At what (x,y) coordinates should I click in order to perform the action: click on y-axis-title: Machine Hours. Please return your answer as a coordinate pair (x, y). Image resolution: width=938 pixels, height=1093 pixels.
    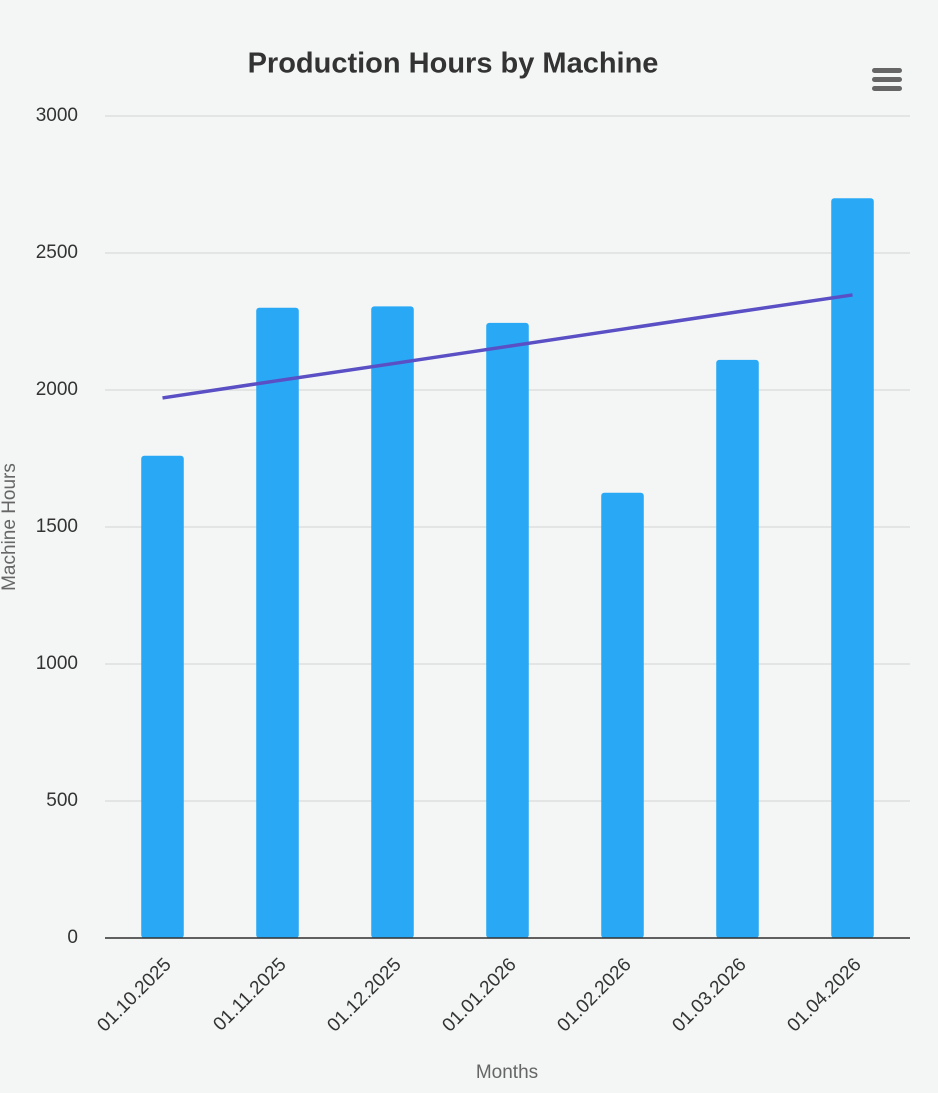
    Looking at the image, I should click on (10, 527).